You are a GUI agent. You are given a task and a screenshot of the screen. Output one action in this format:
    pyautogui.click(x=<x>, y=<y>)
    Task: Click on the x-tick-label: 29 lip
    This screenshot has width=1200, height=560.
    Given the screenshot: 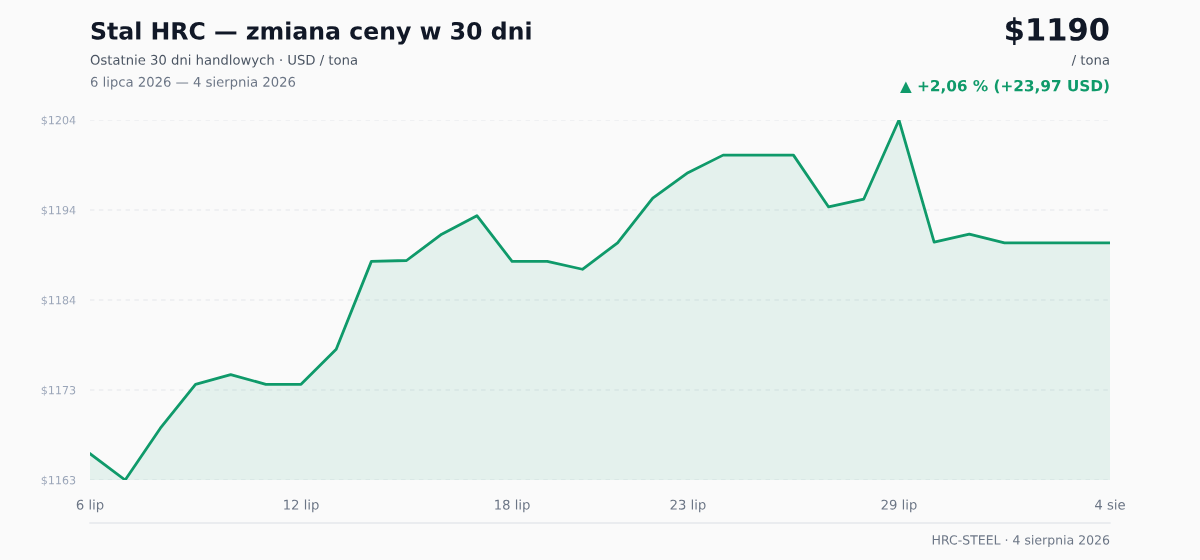 What is the action you would take?
    pyautogui.click(x=899, y=506)
    